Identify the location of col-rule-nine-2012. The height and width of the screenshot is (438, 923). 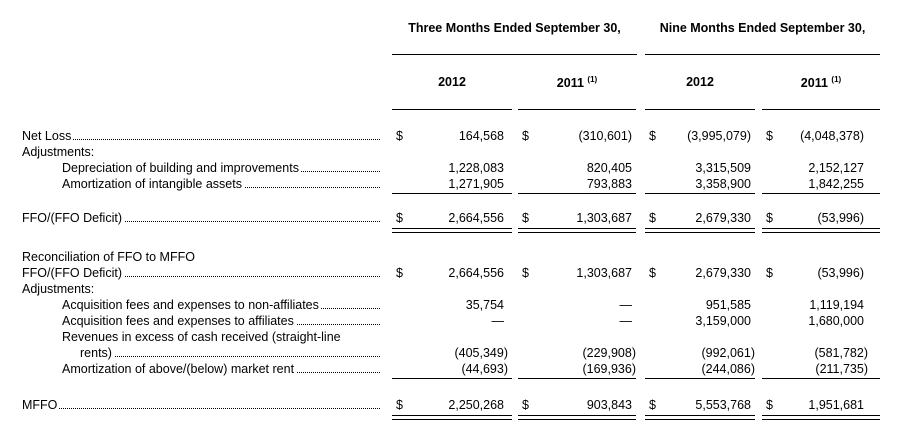
(700, 109).